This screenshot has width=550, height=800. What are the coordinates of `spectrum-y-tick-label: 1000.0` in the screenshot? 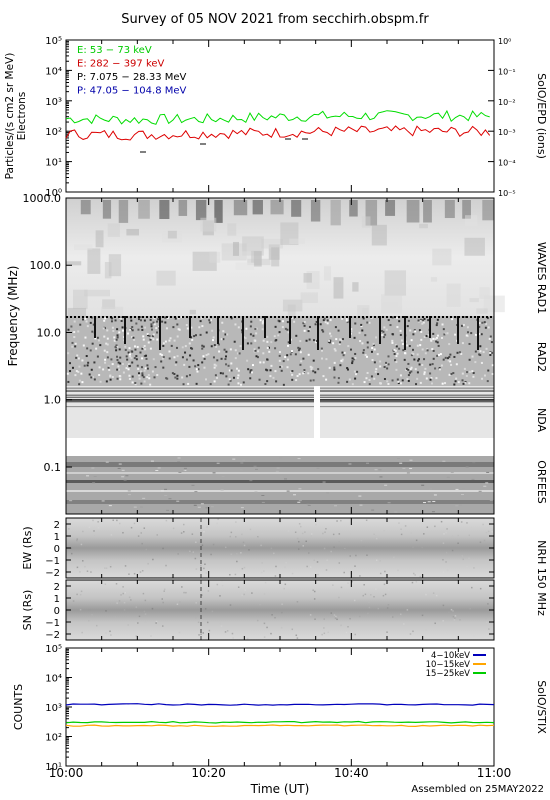 It's located at (42, 198).